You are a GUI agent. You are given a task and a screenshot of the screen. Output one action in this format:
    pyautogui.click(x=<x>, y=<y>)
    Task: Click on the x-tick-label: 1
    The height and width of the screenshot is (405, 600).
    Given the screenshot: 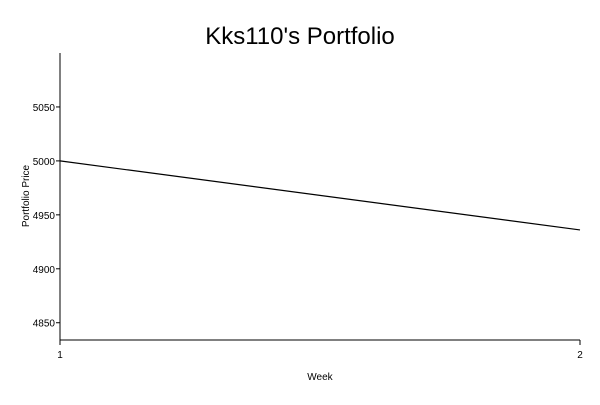 What is the action you would take?
    pyautogui.click(x=60, y=355)
    